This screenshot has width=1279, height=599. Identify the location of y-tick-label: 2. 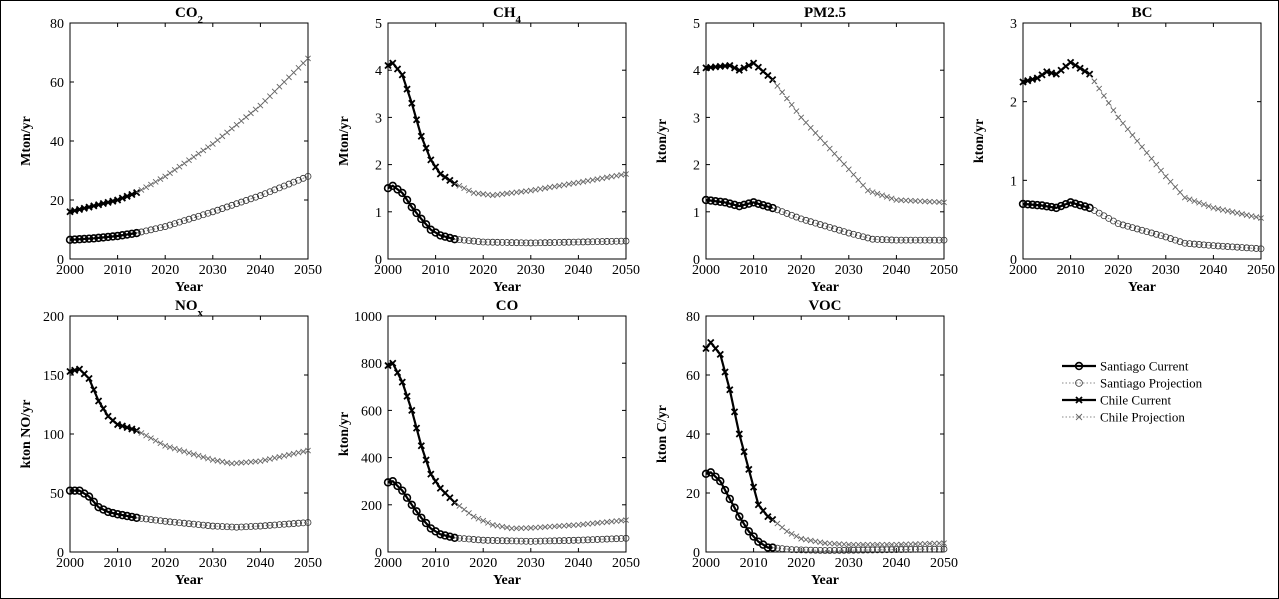
(1013, 103).